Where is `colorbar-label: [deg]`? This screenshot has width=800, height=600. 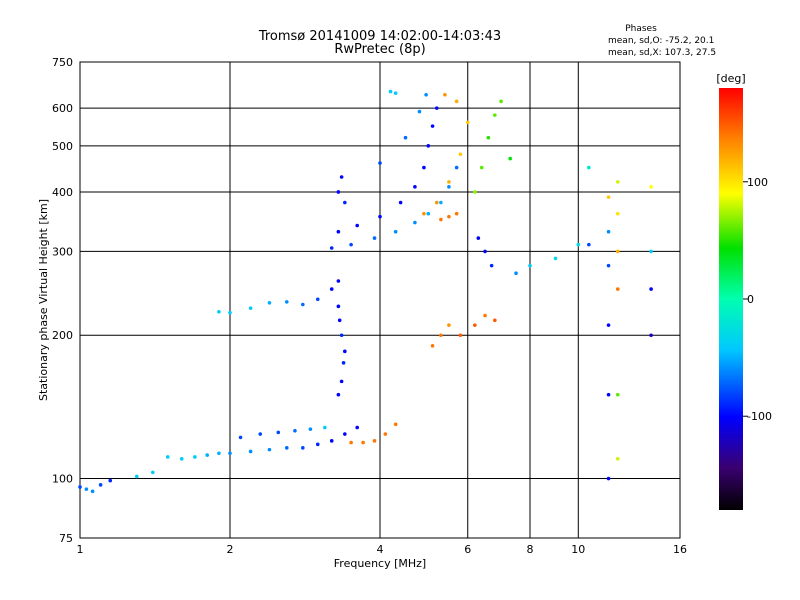
colorbar-label: [deg] is located at coordinates (730, 78).